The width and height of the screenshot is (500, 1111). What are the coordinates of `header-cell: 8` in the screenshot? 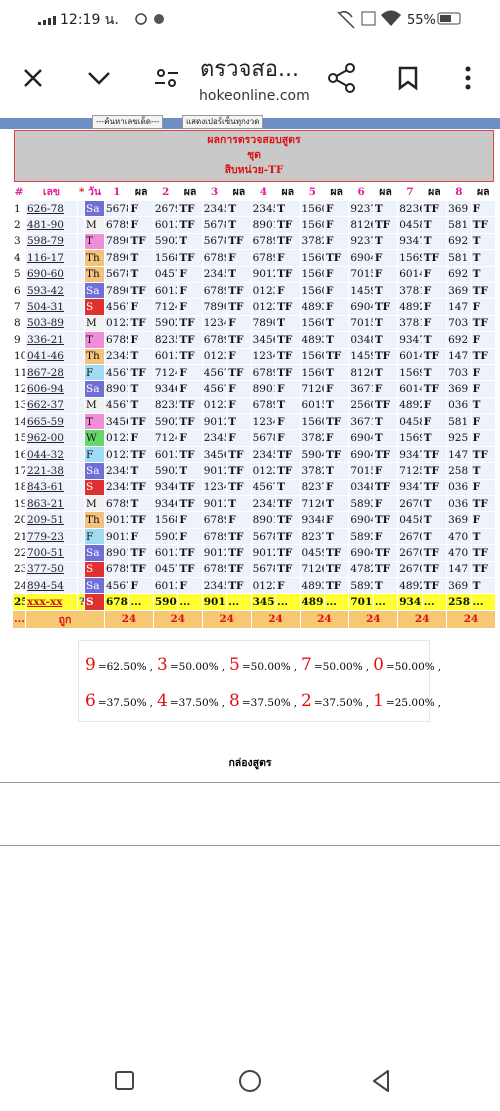 It's located at (459, 191).